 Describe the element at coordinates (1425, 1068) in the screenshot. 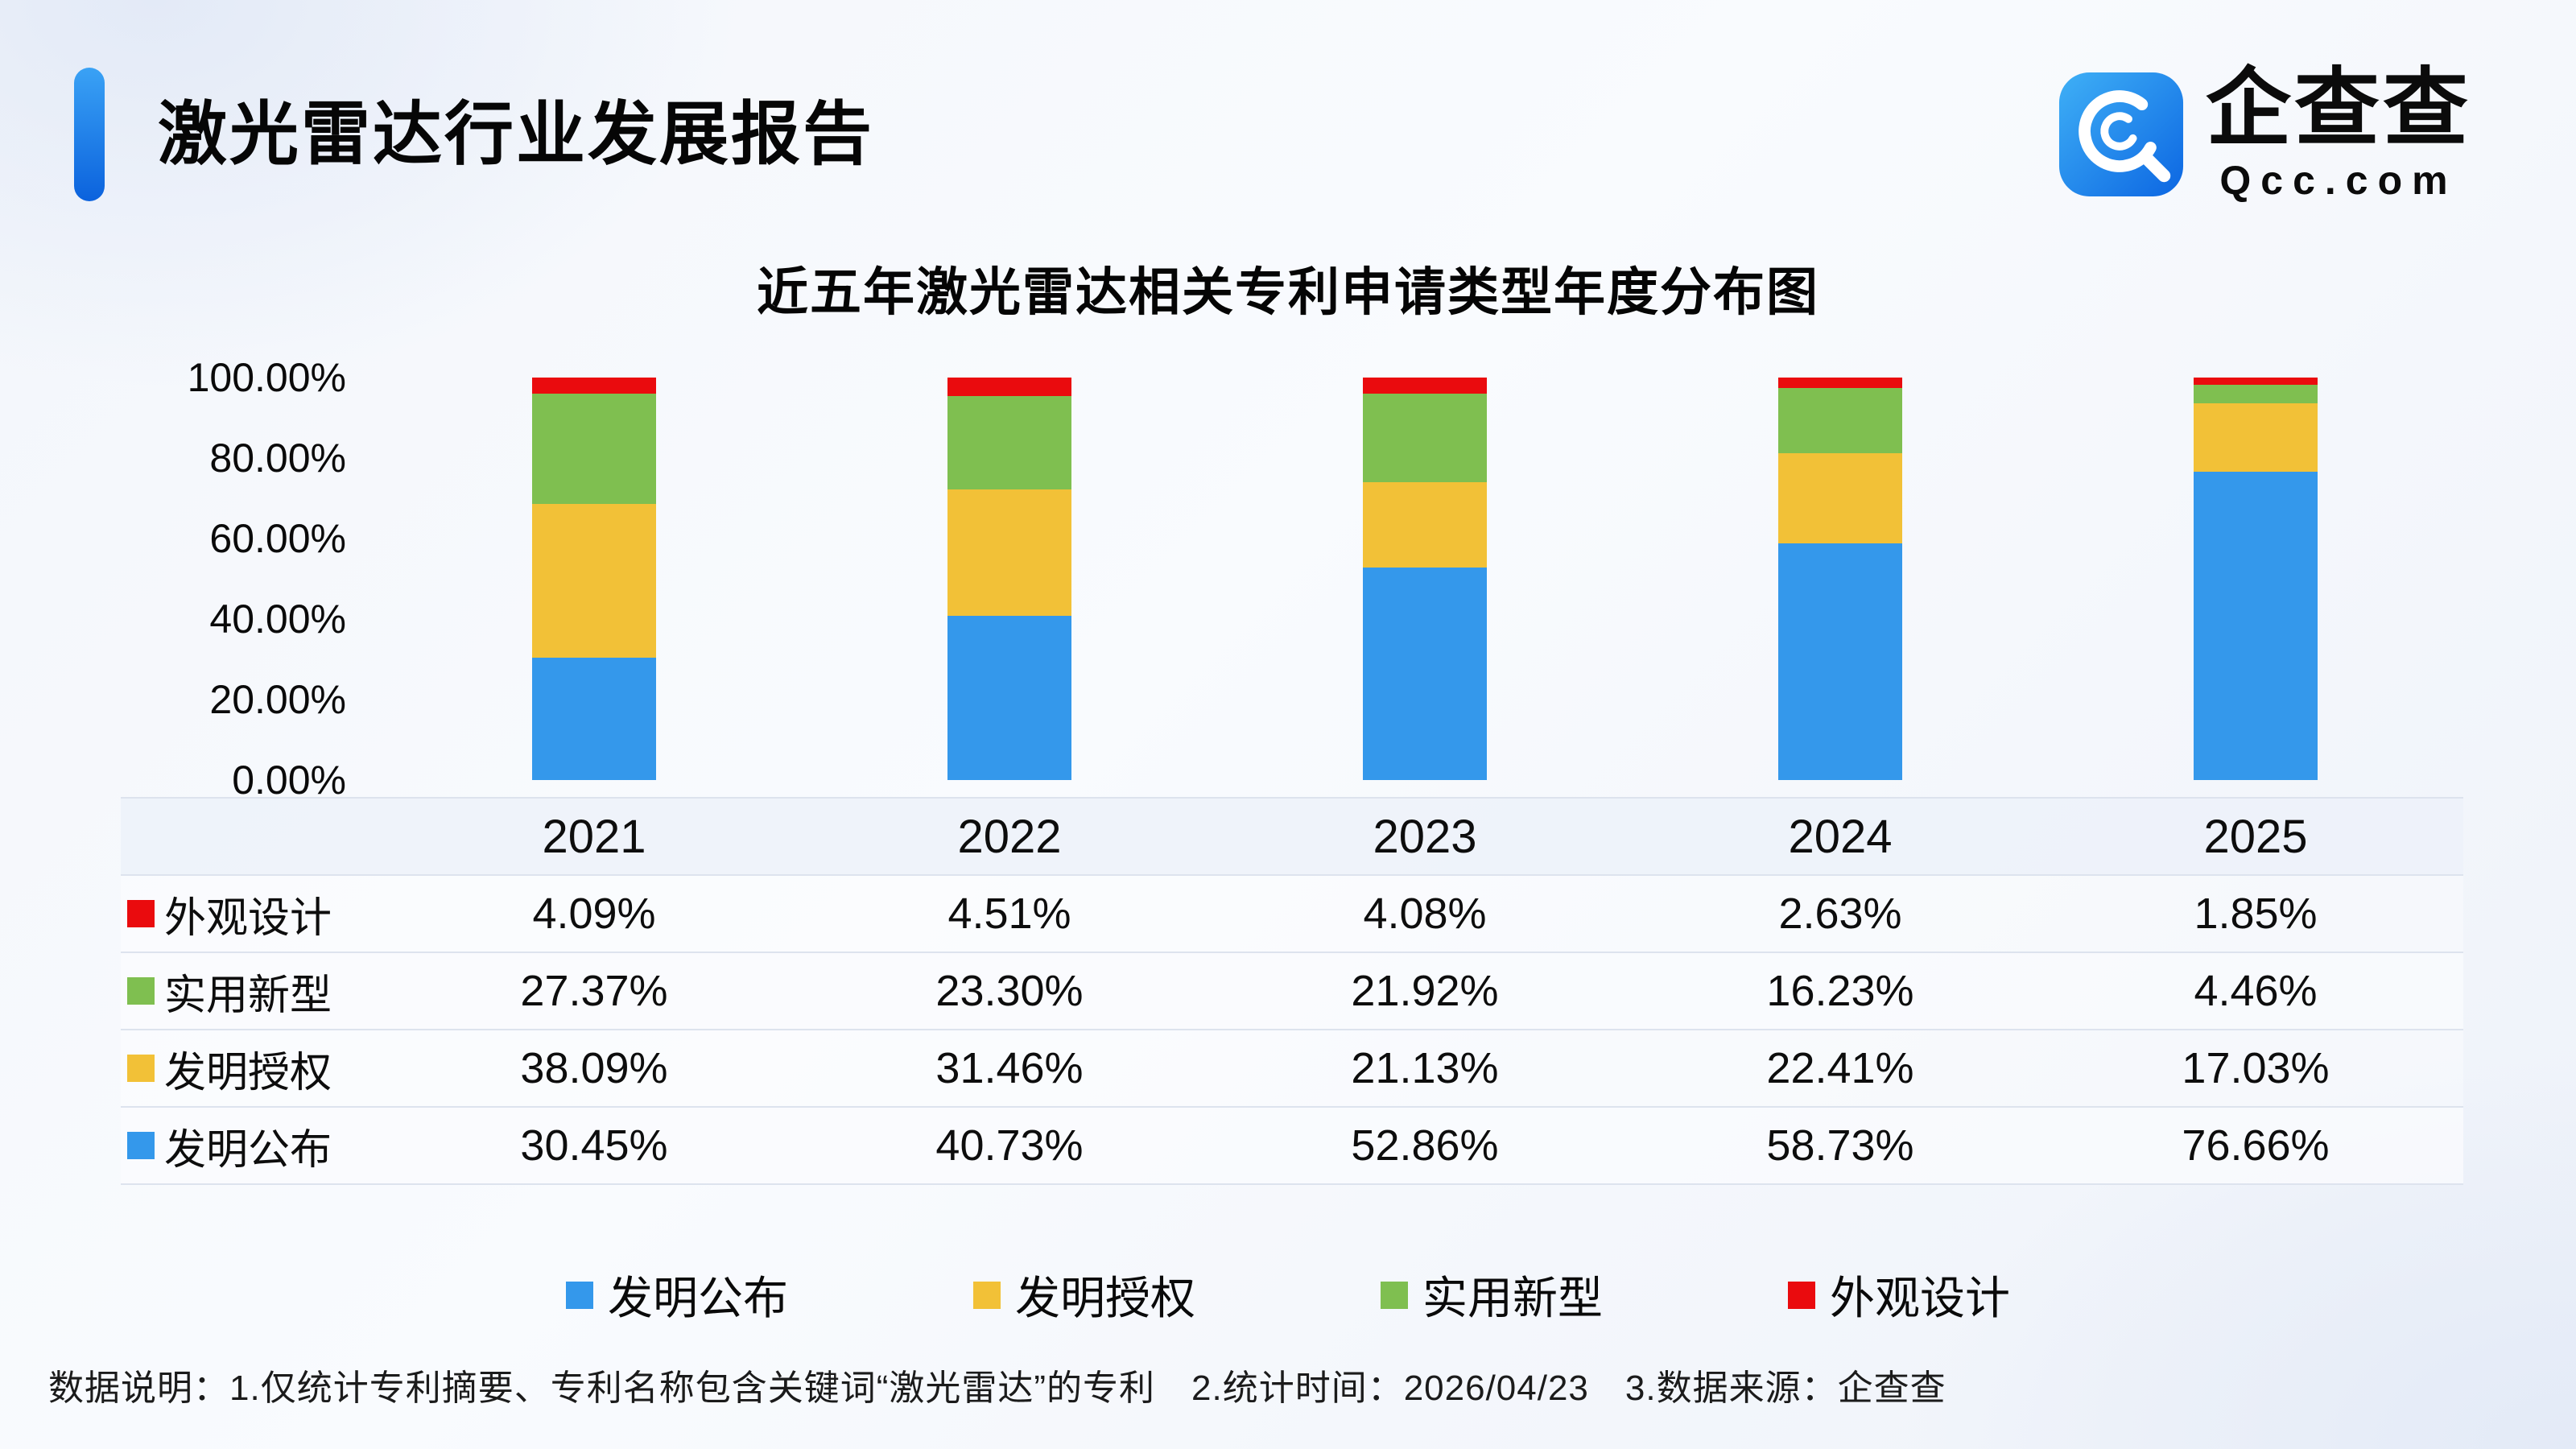

I see `table-value-cell: 21.13%` at that location.